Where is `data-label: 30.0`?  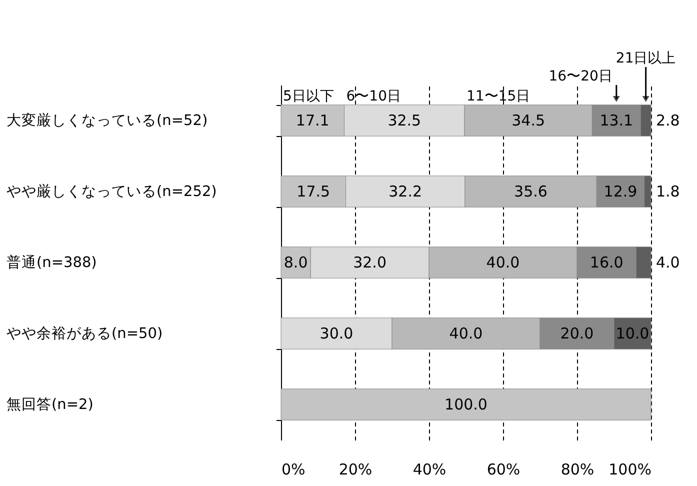 data-label: 30.0 is located at coordinates (337, 333).